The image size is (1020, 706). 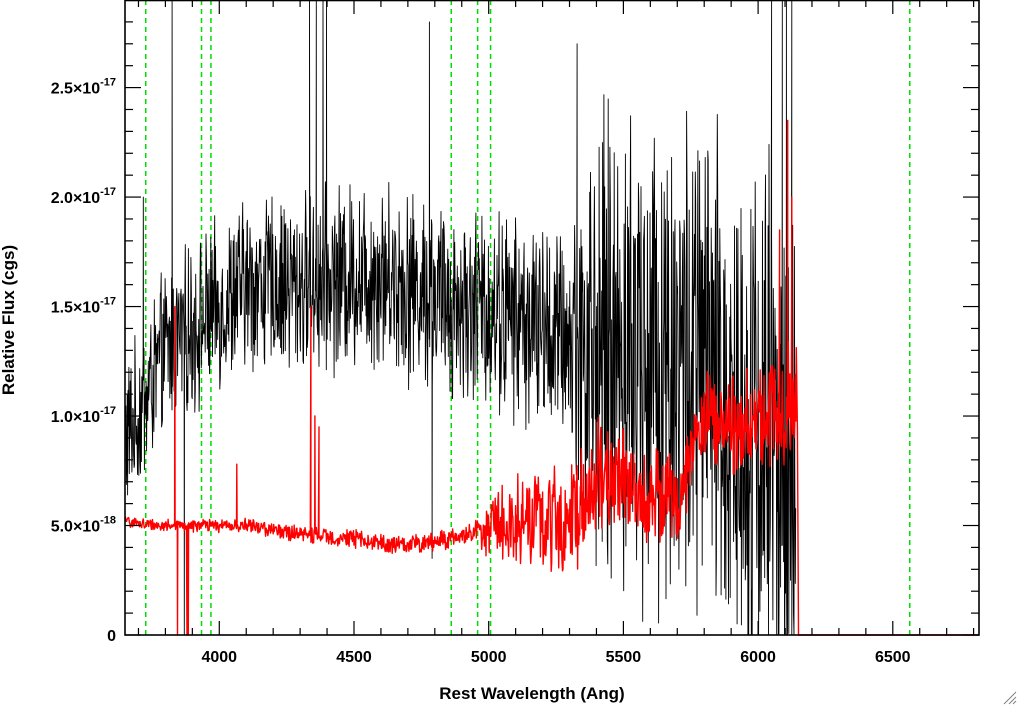 What do you see at coordinates (489, 657) in the screenshot?
I see `x-tick-label: 5000` at bounding box center [489, 657].